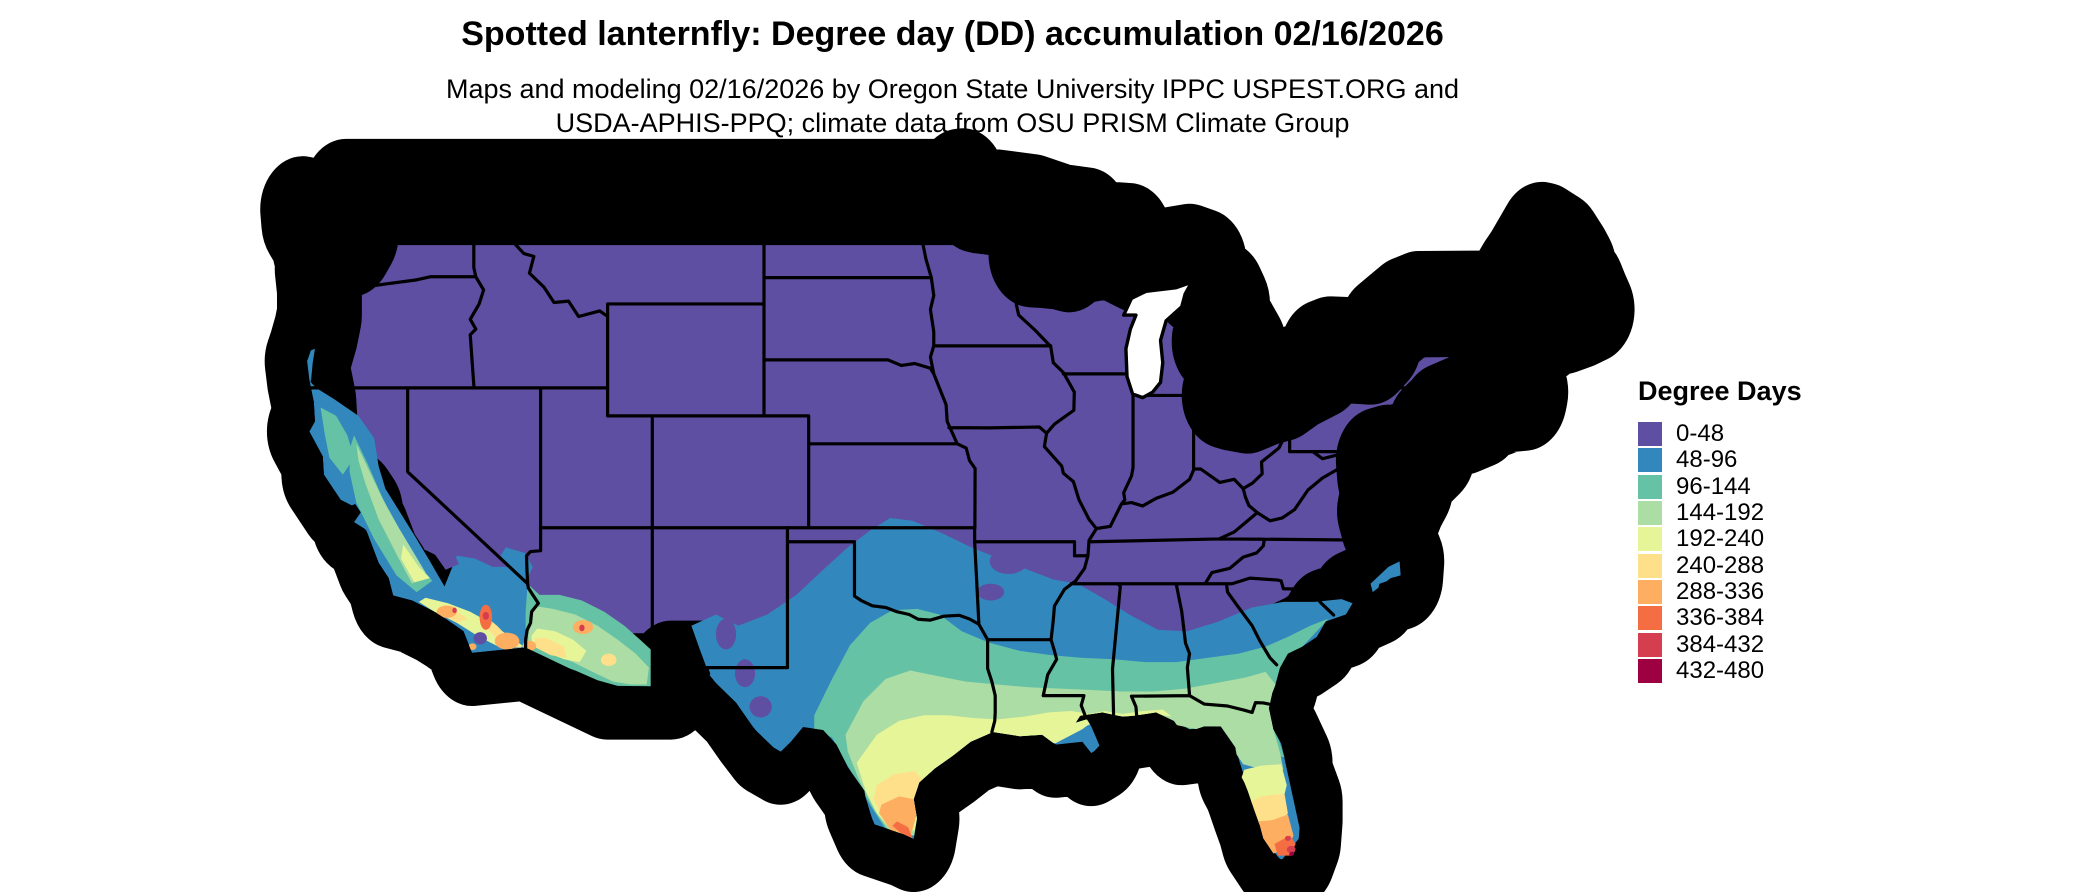 The image size is (2100, 892). Describe the element at coordinates (1720, 391) in the screenshot. I see `legend-title: Degree Days` at that location.